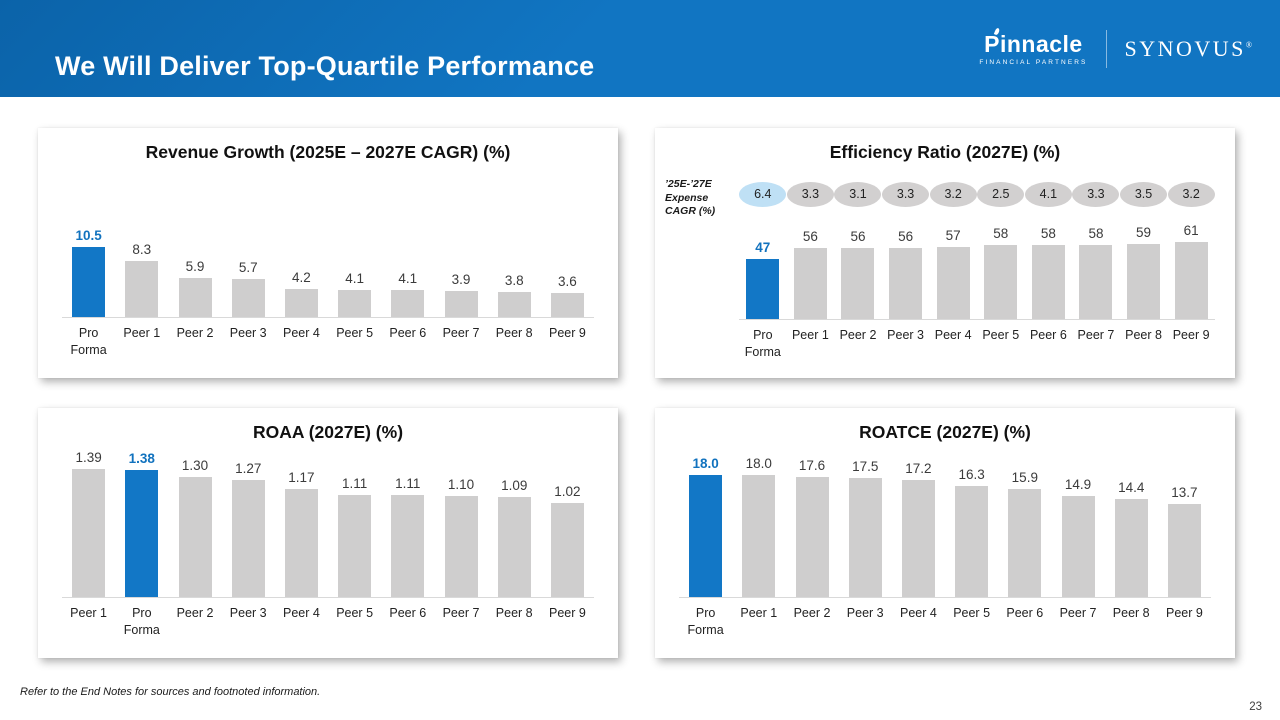 This screenshot has height=720, width=1280. I want to click on expense-cagr-pill: 3.1, so click(858, 194).